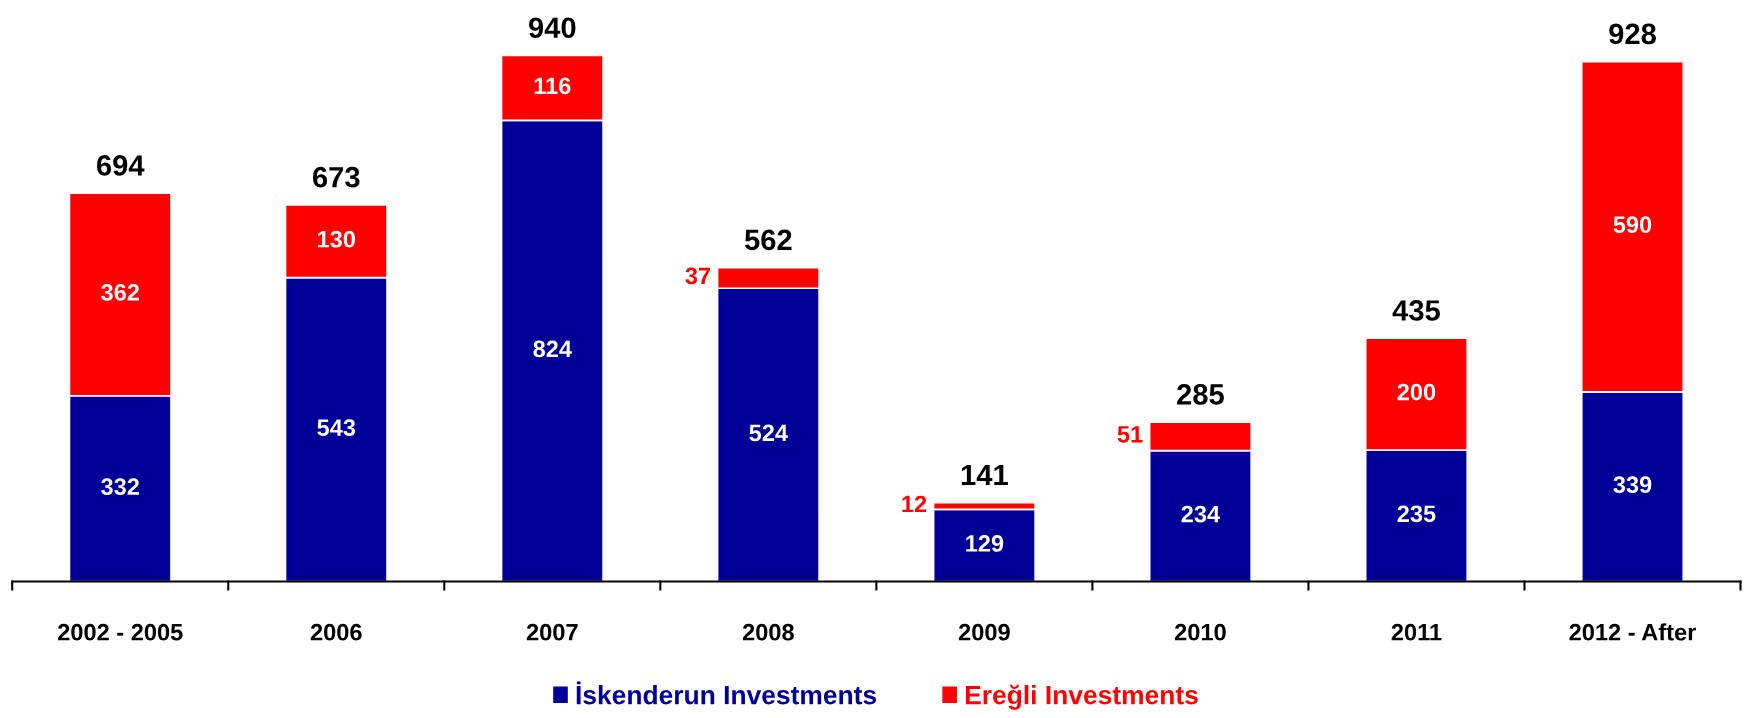  I want to click on x-tick-label: 2010, so click(1200, 632).